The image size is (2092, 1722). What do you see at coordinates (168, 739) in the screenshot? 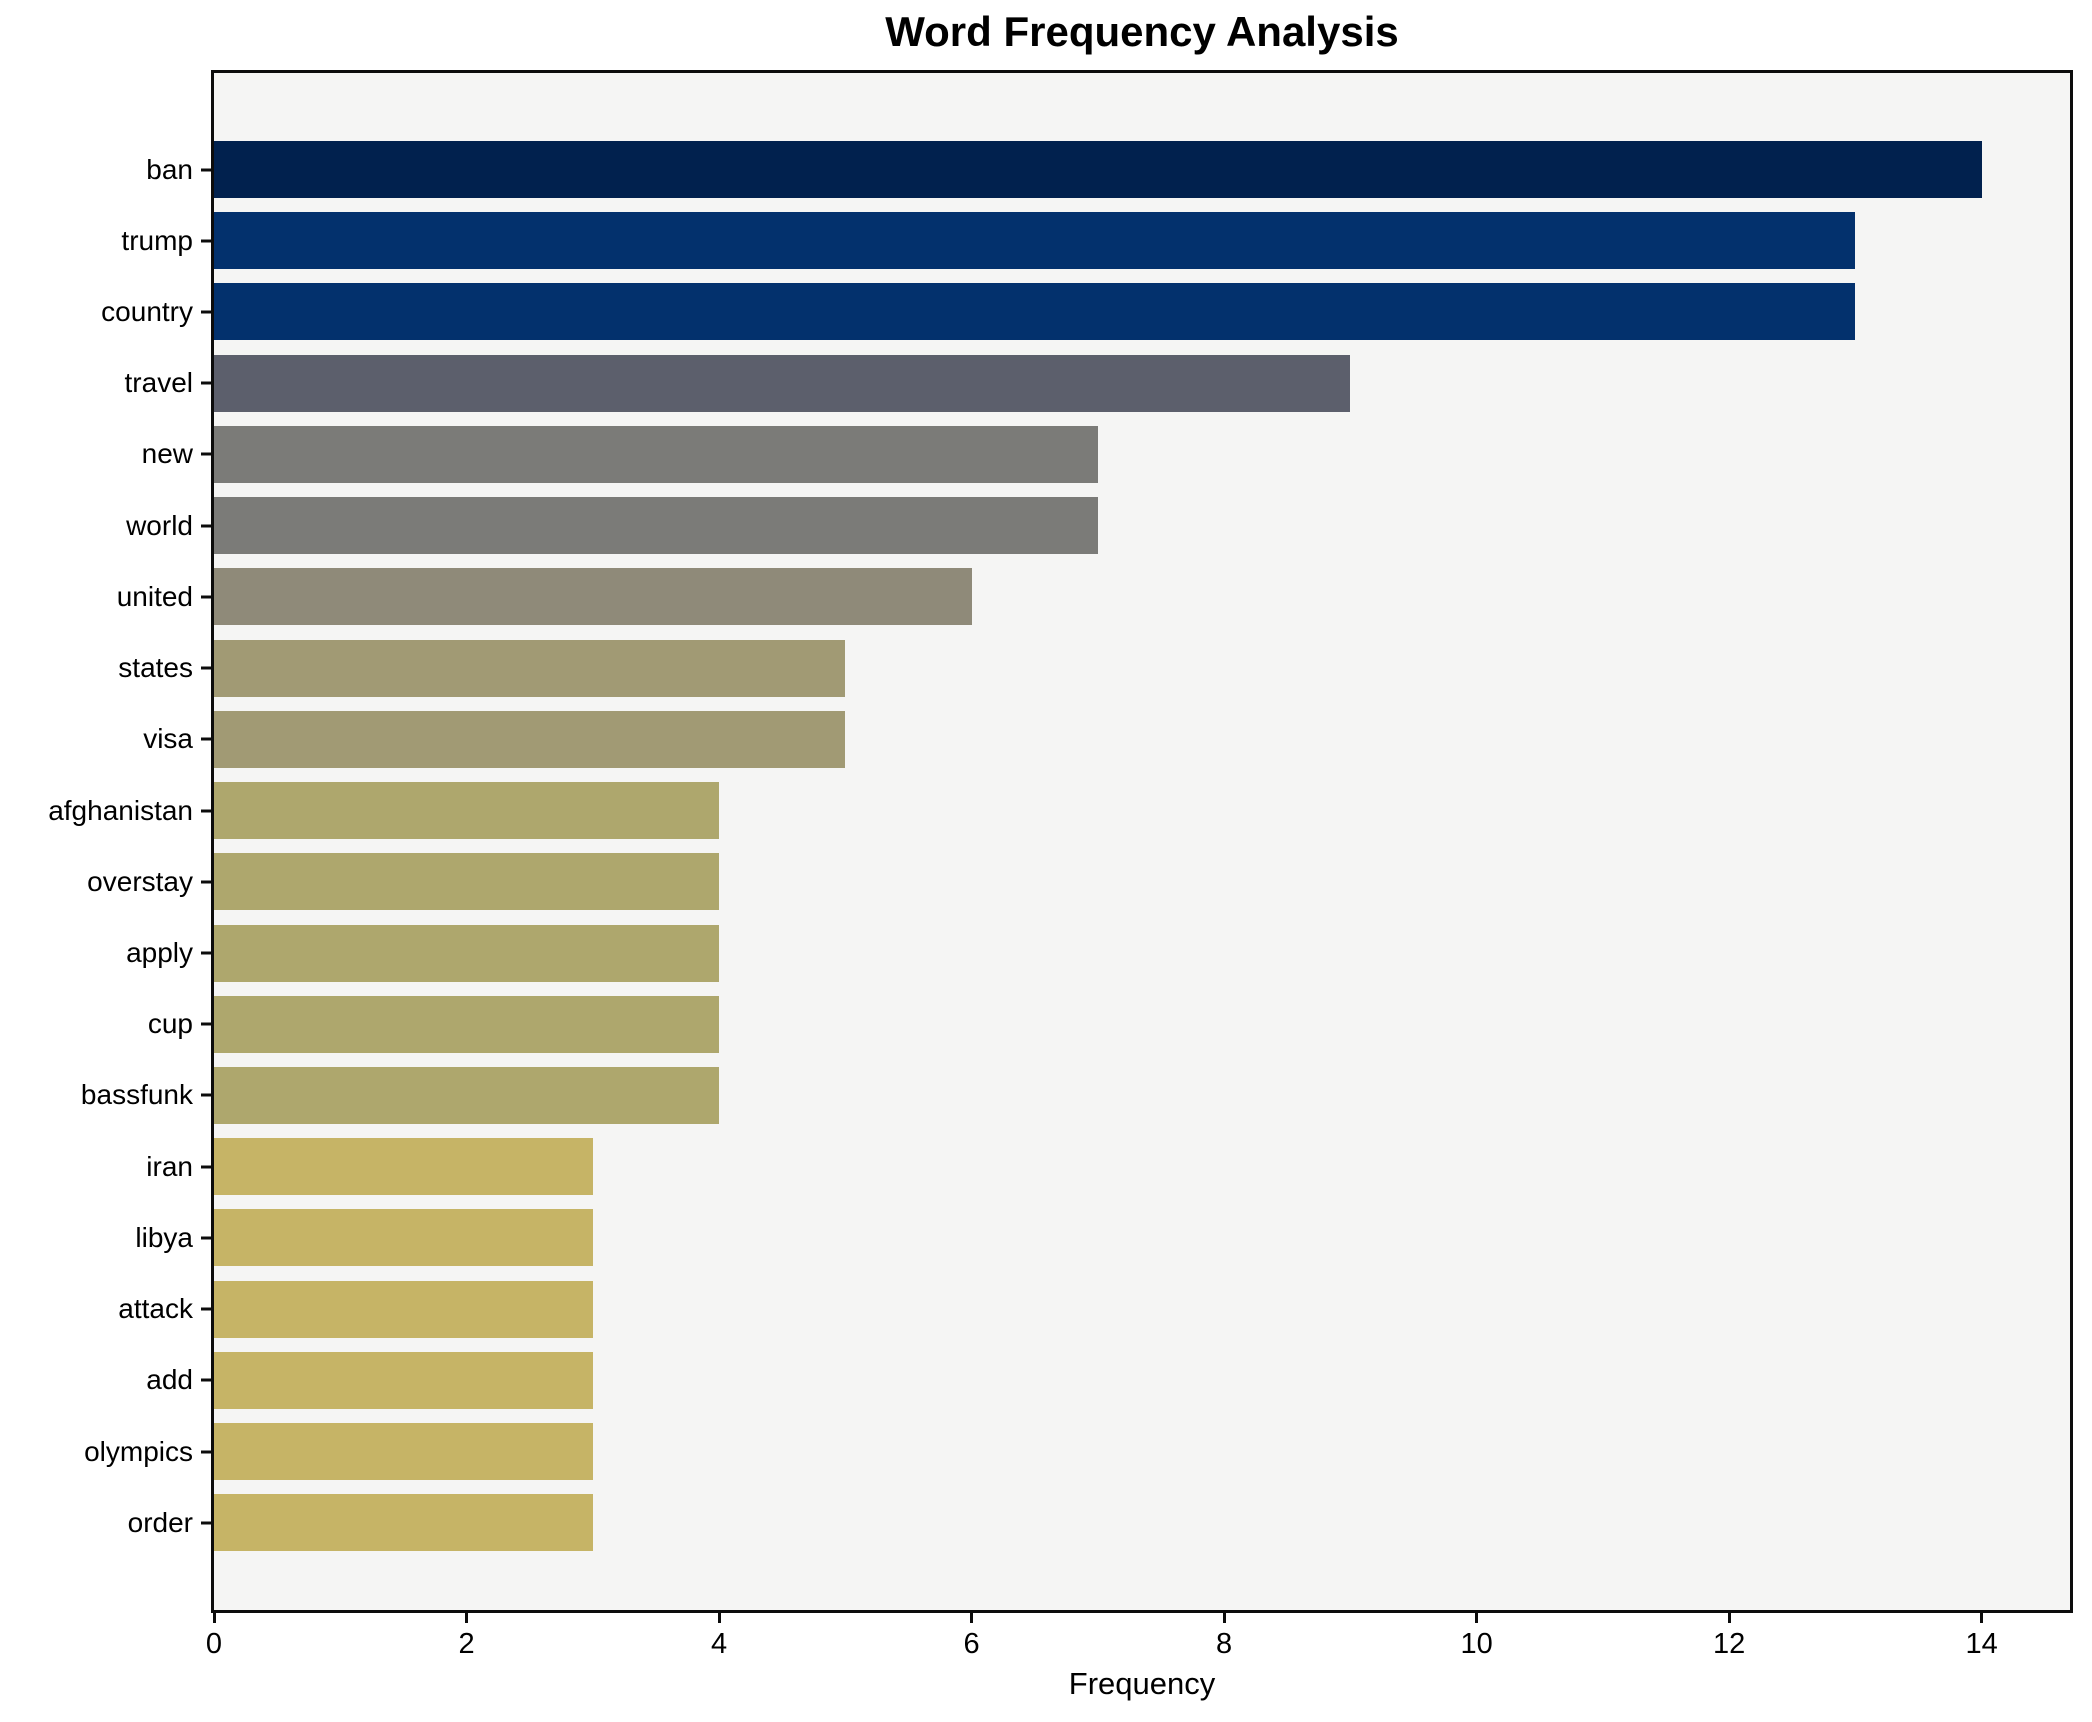
I see `y-axis-label: visa` at bounding box center [168, 739].